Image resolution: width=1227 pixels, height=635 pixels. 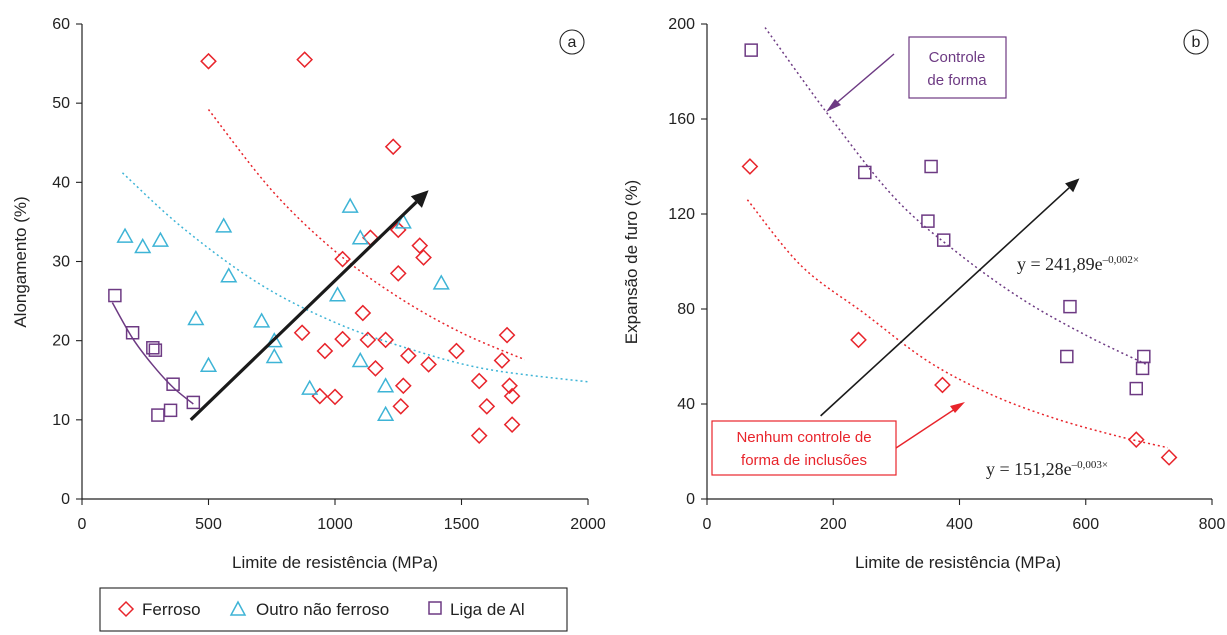 I want to click on legend-item-liga-de-al: Liga de Al, so click(x=476, y=609).